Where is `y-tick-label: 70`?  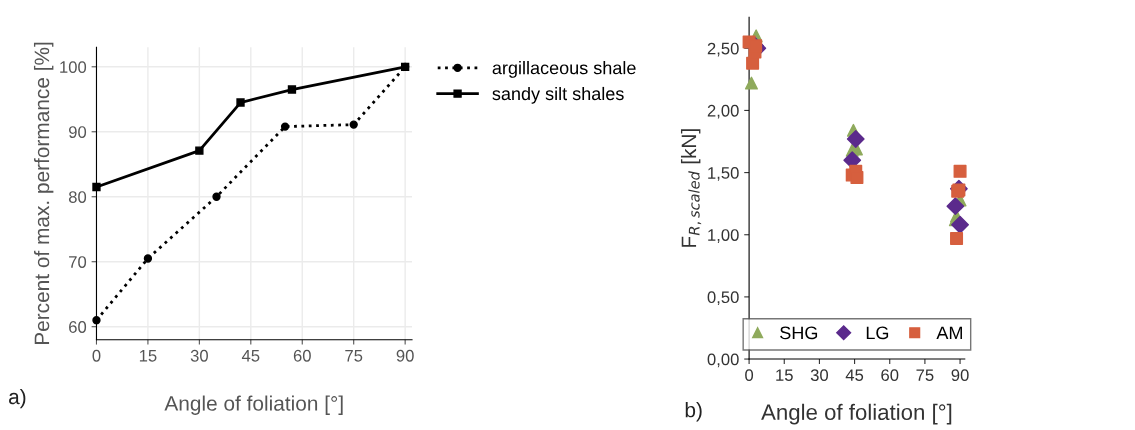
y-tick-label: 70 is located at coordinates (78, 262).